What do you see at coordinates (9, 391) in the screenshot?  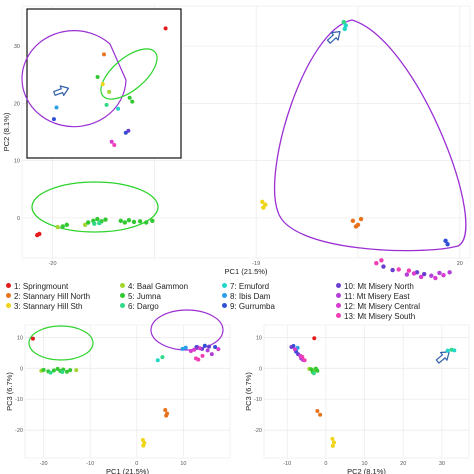 I see `y-axis-label: PC3 (6.7%)` at bounding box center [9, 391].